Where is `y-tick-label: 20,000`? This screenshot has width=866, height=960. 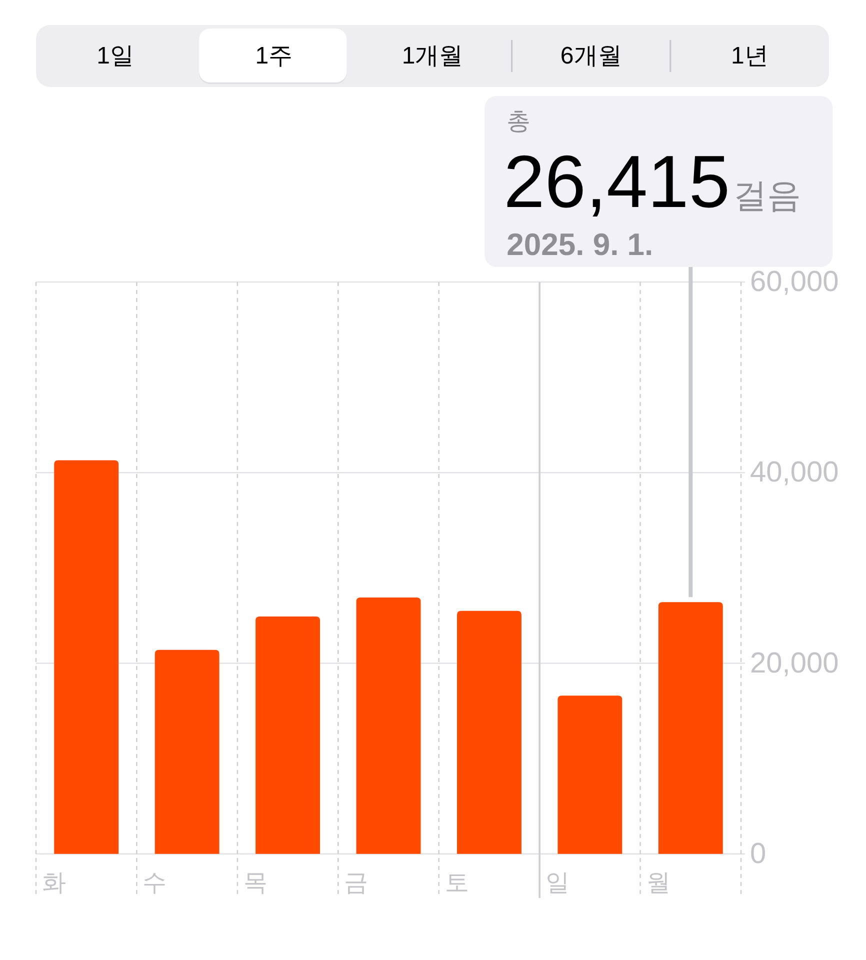
y-tick-label: 20,000 is located at coordinates (794, 663).